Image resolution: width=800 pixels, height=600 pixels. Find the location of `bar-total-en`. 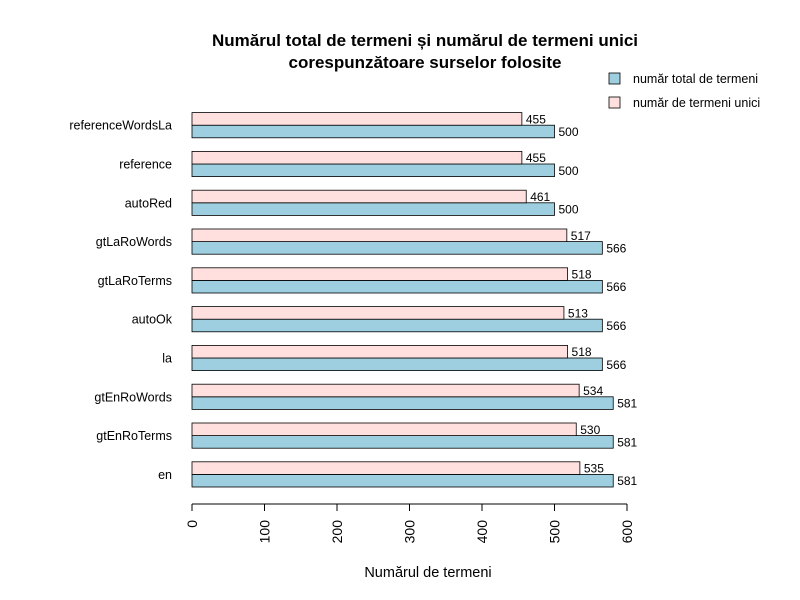

bar-total-en is located at coordinates (402, 480).